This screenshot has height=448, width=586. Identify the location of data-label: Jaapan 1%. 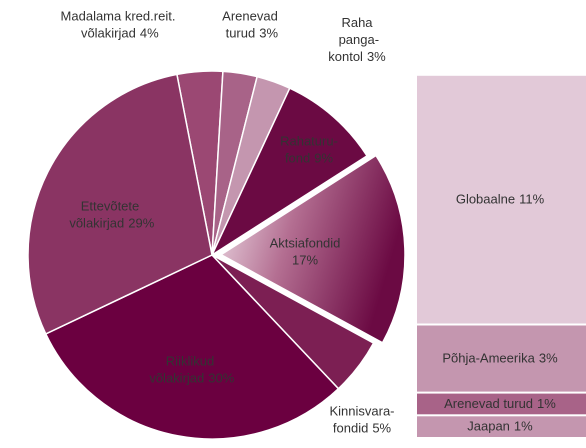
(500, 426).